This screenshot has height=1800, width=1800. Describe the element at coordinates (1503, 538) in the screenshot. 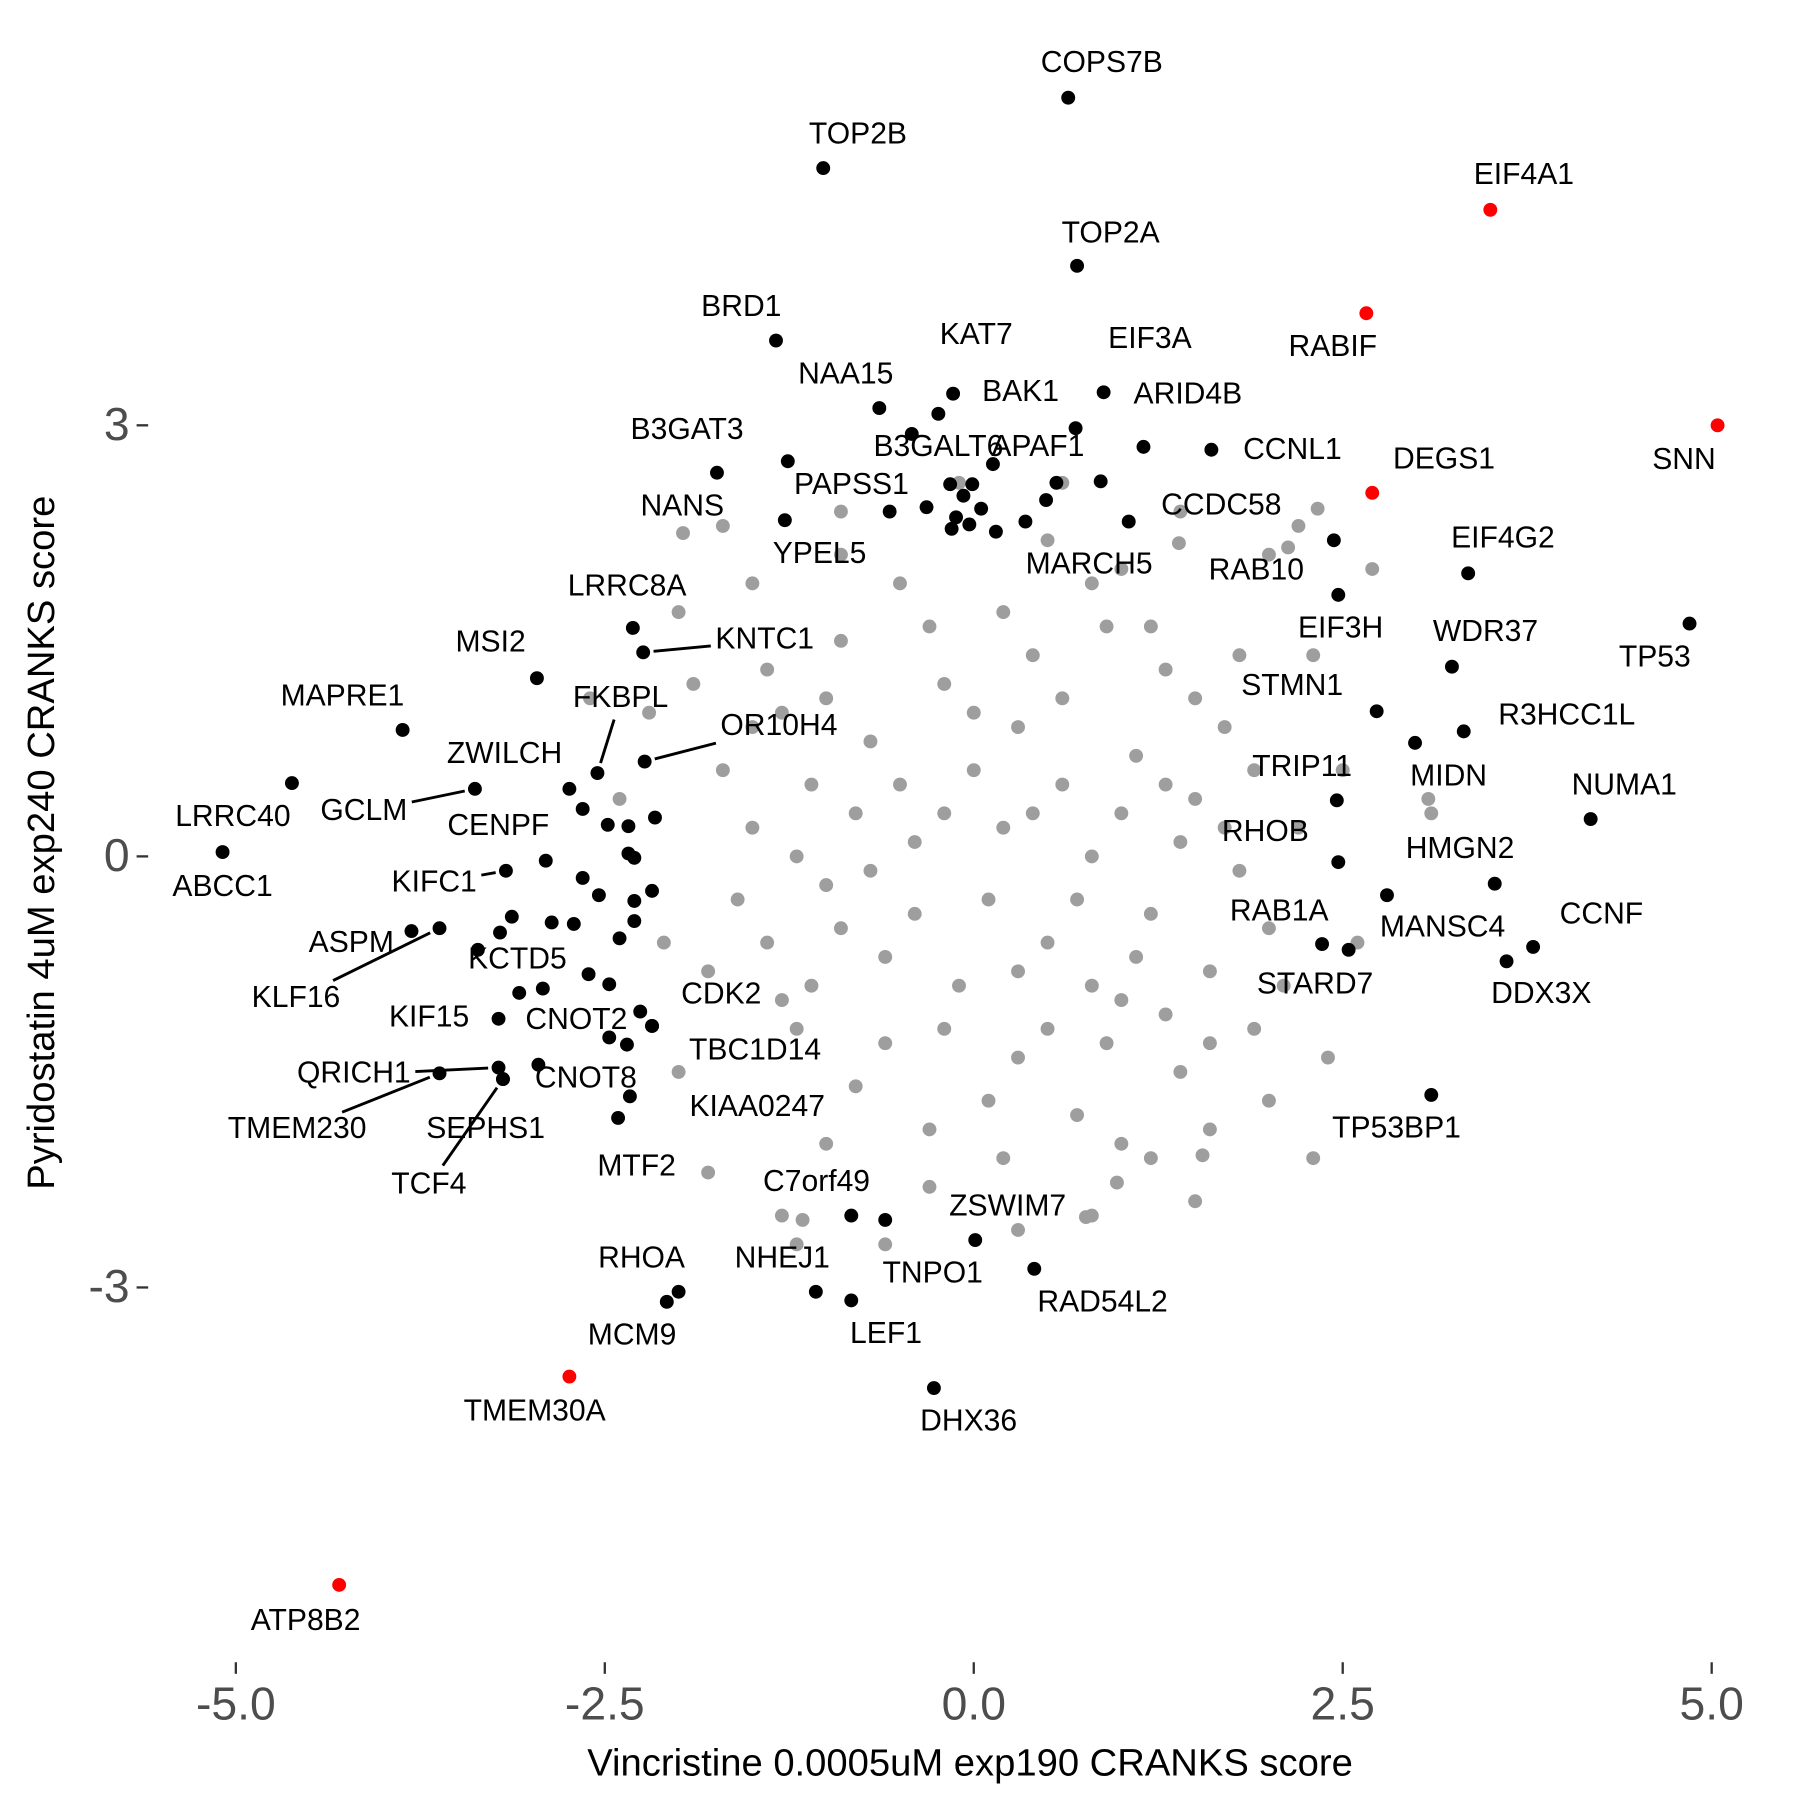

I see `point-label: EIF4G2` at that location.